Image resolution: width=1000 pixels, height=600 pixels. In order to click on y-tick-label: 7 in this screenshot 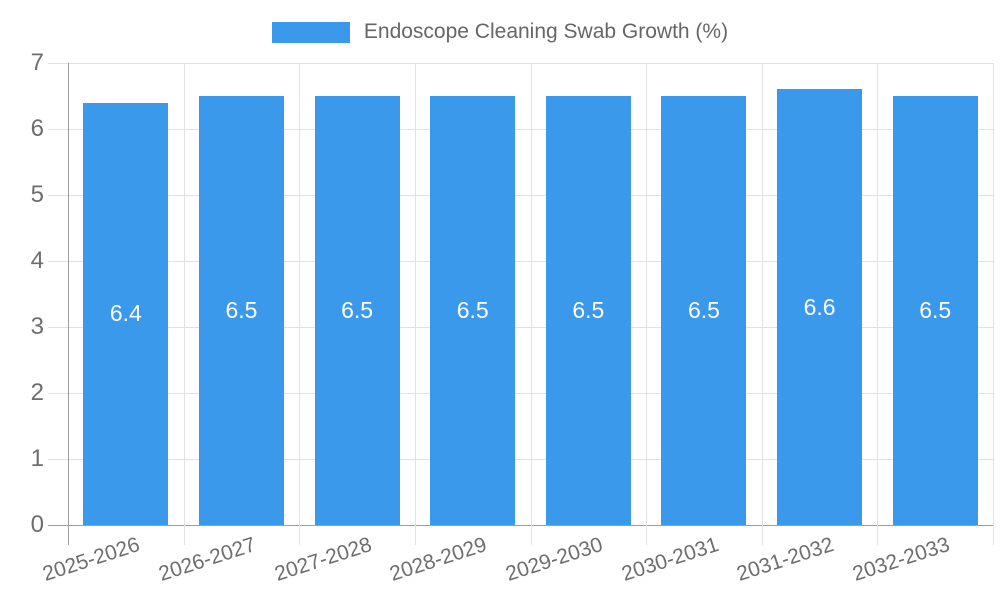, I will do `click(37, 62)`.